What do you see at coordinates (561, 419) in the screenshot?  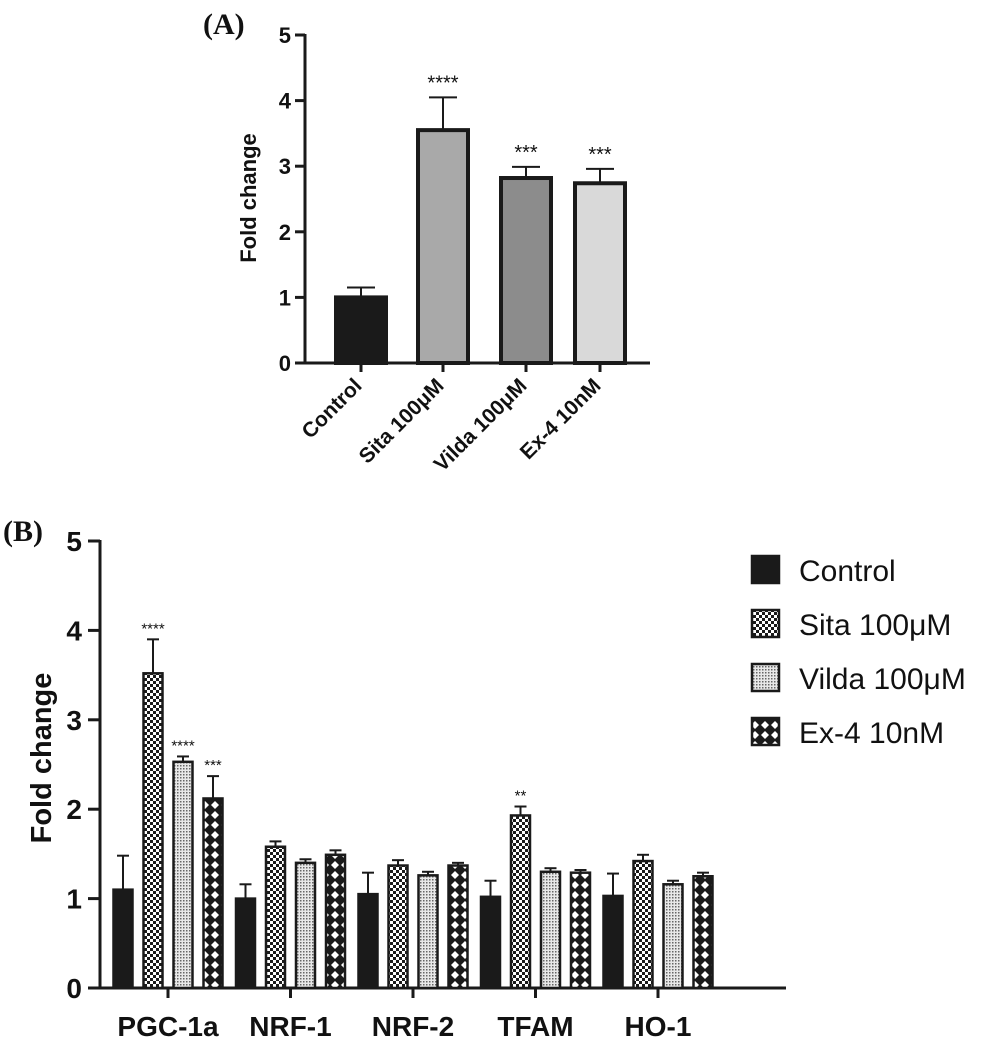 I see `panel-a-x-tick-label: Ex-4 10nM` at bounding box center [561, 419].